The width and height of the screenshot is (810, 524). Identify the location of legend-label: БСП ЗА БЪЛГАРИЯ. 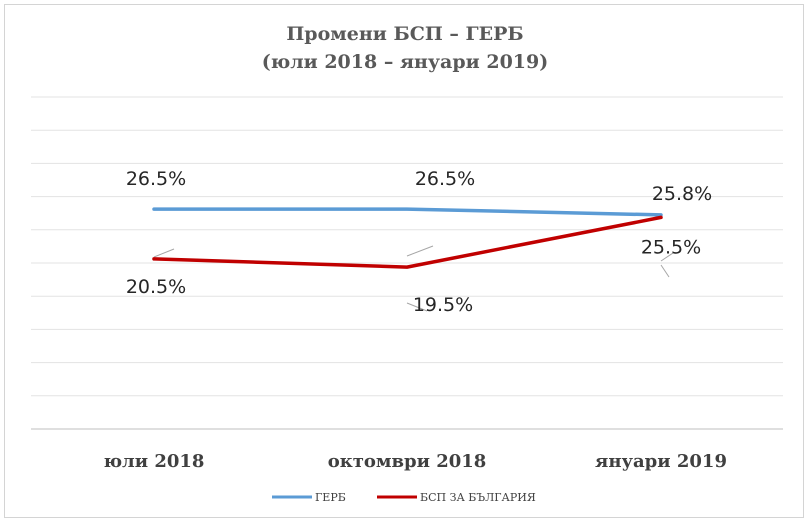
(478, 497).